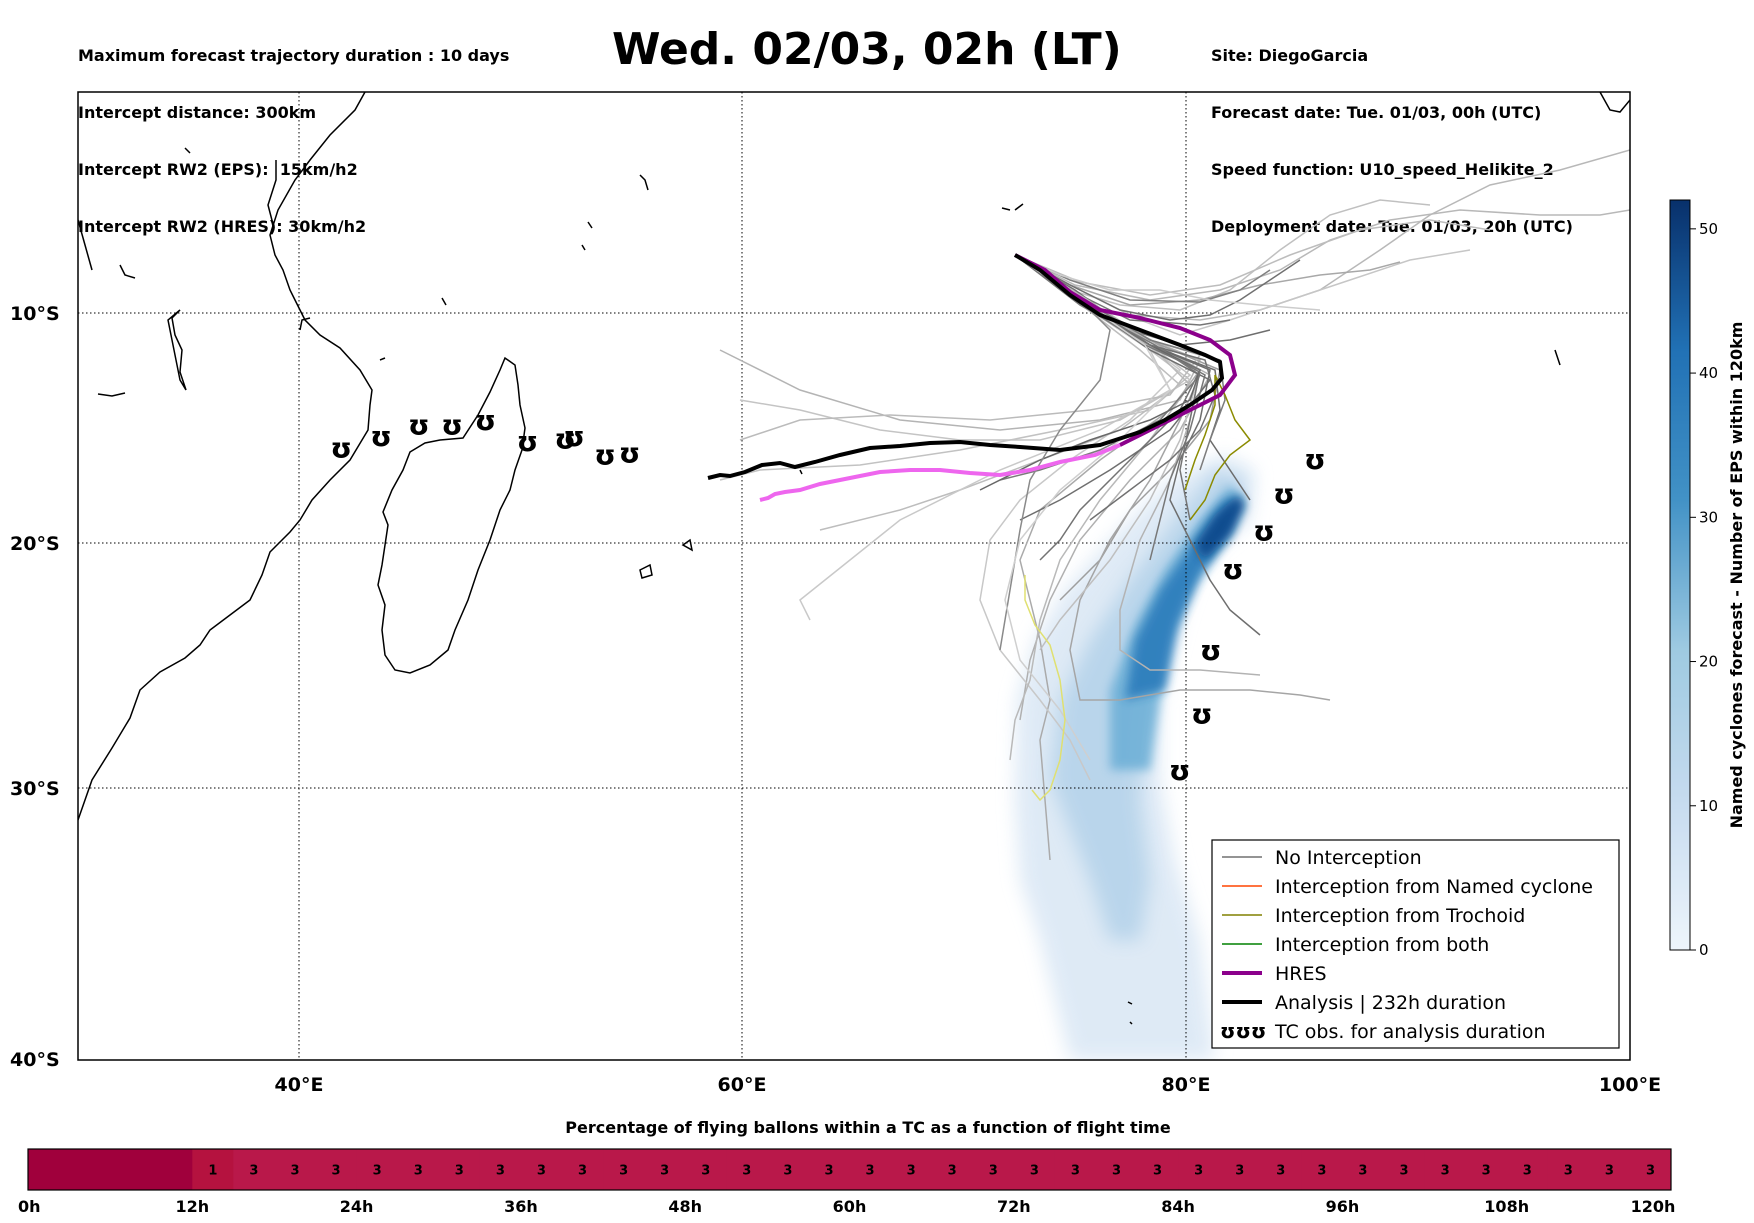  Describe the element at coordinates (192, 1206) in the screenshot. I see `flight-bar-time-label: 12h` at that location.